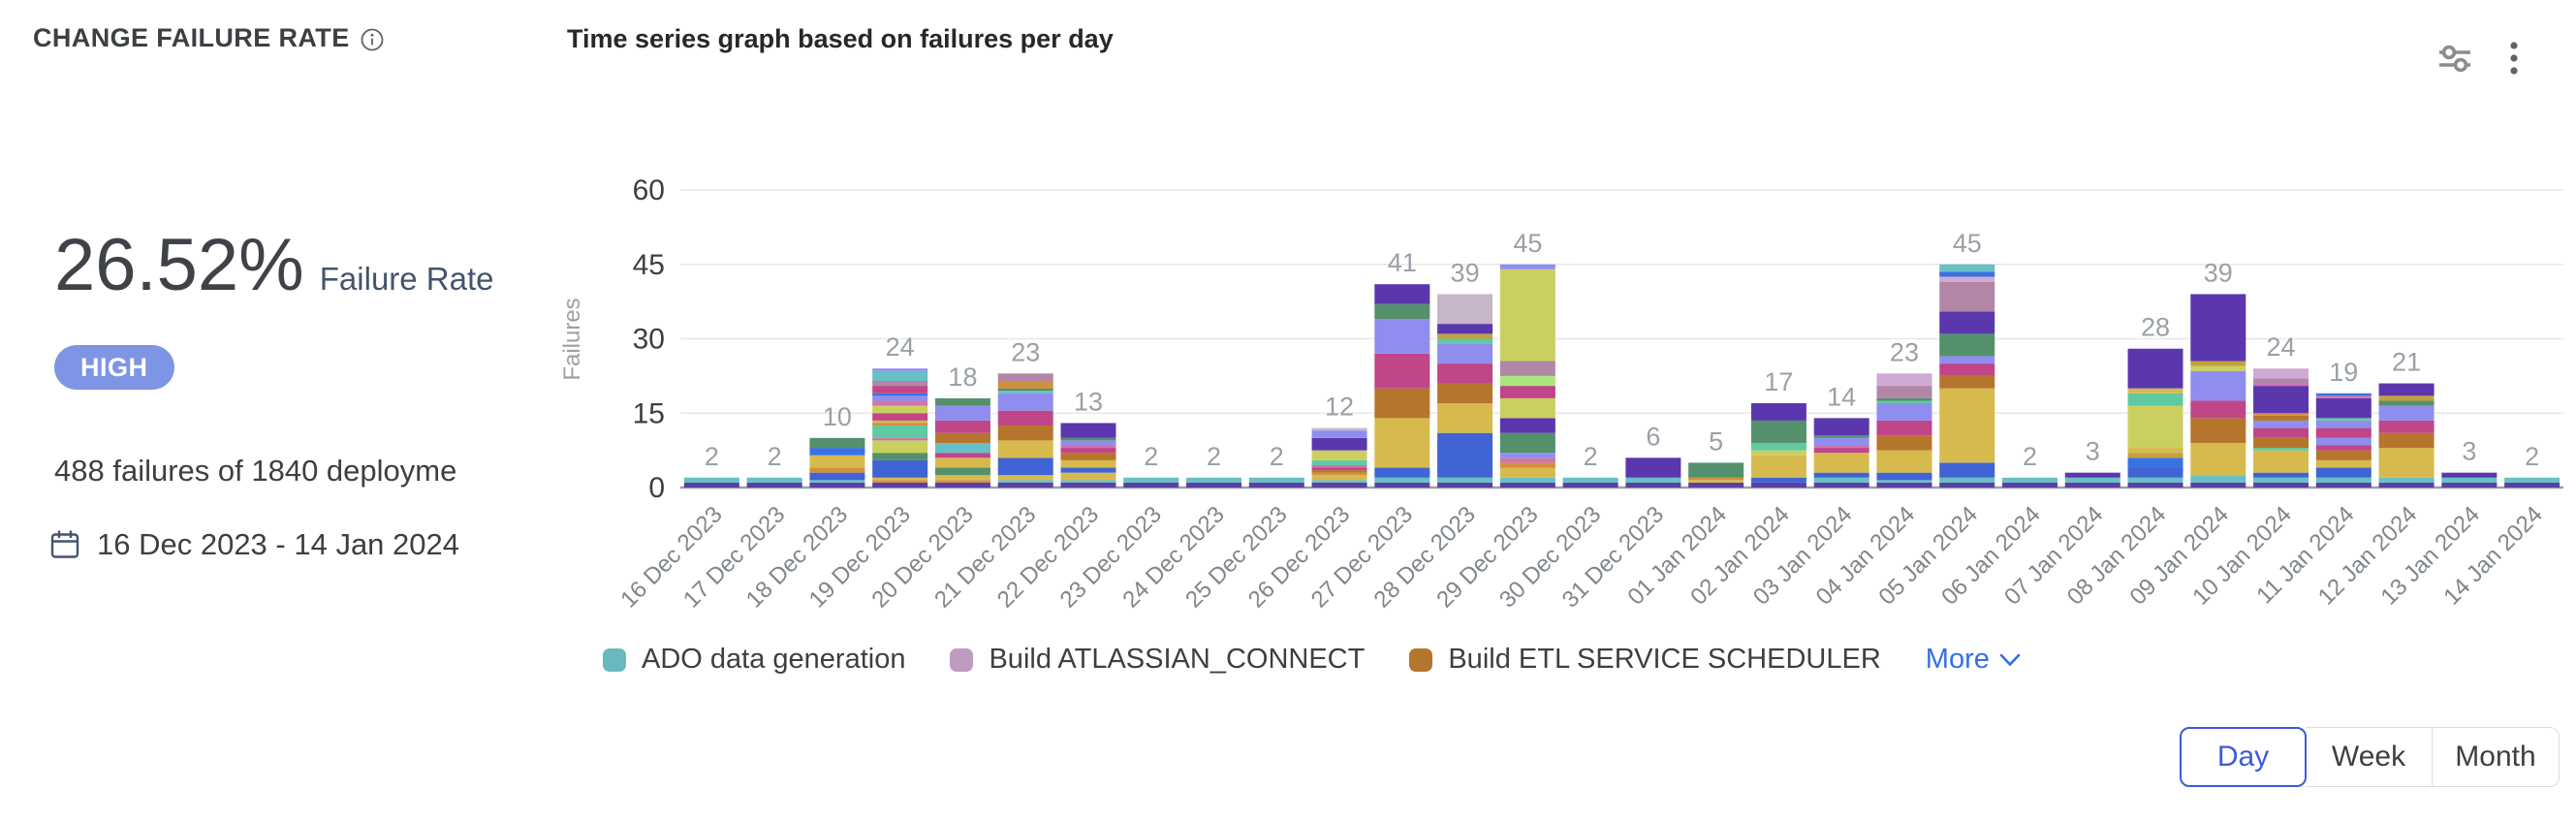 The image size is (2576, 820). I want to click on bar-11 Jan 2024, so click(2343, 440).